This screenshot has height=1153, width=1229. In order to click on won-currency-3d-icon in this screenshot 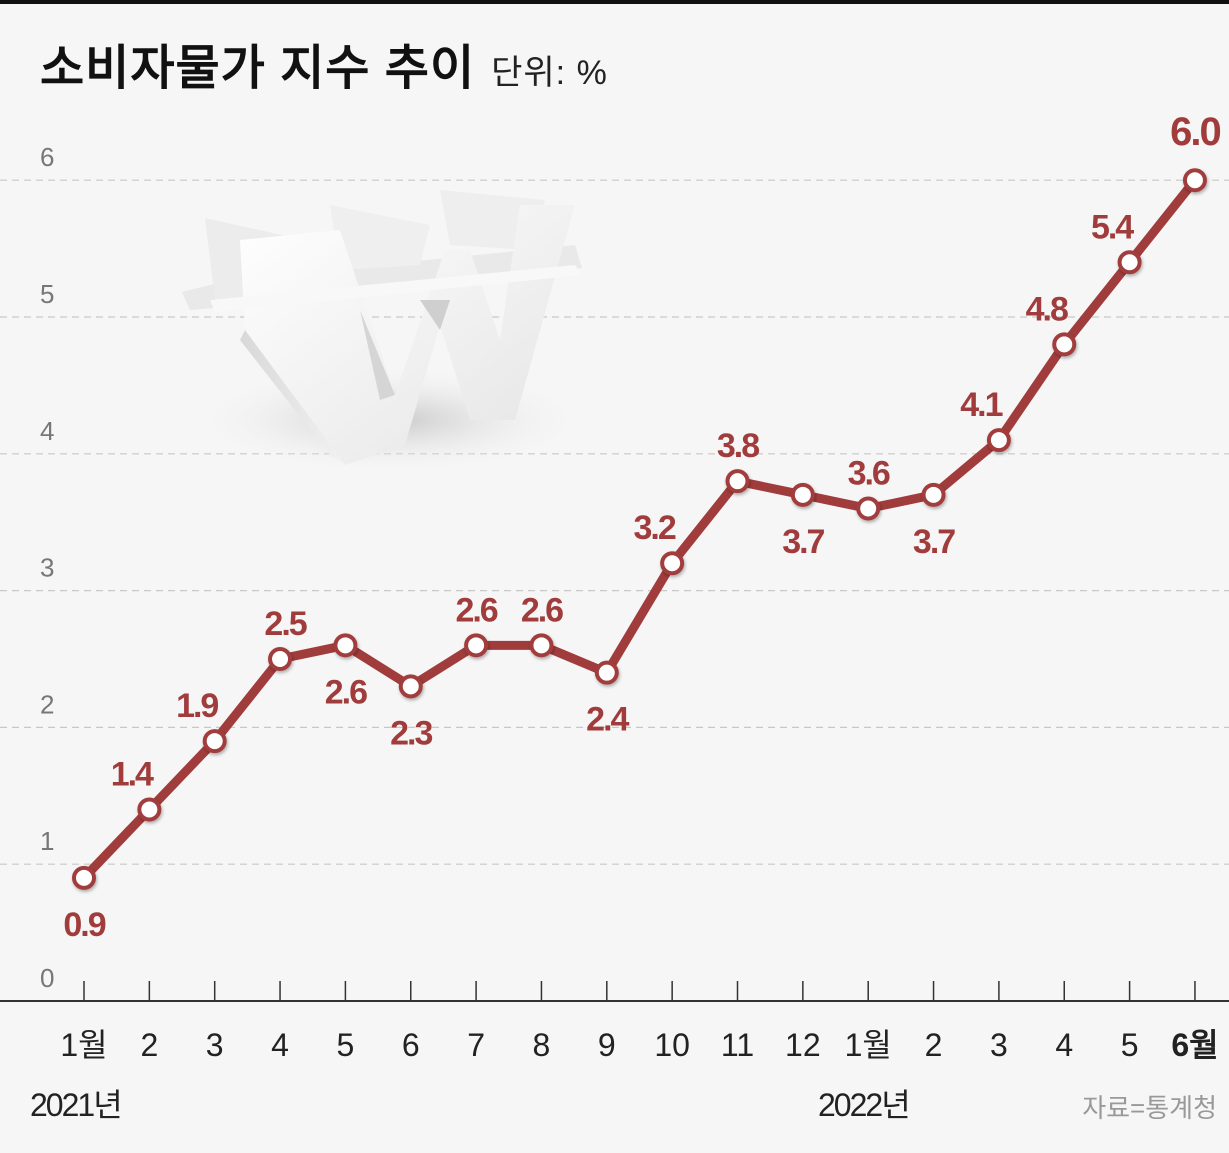, I will do `click(386, 332)`.